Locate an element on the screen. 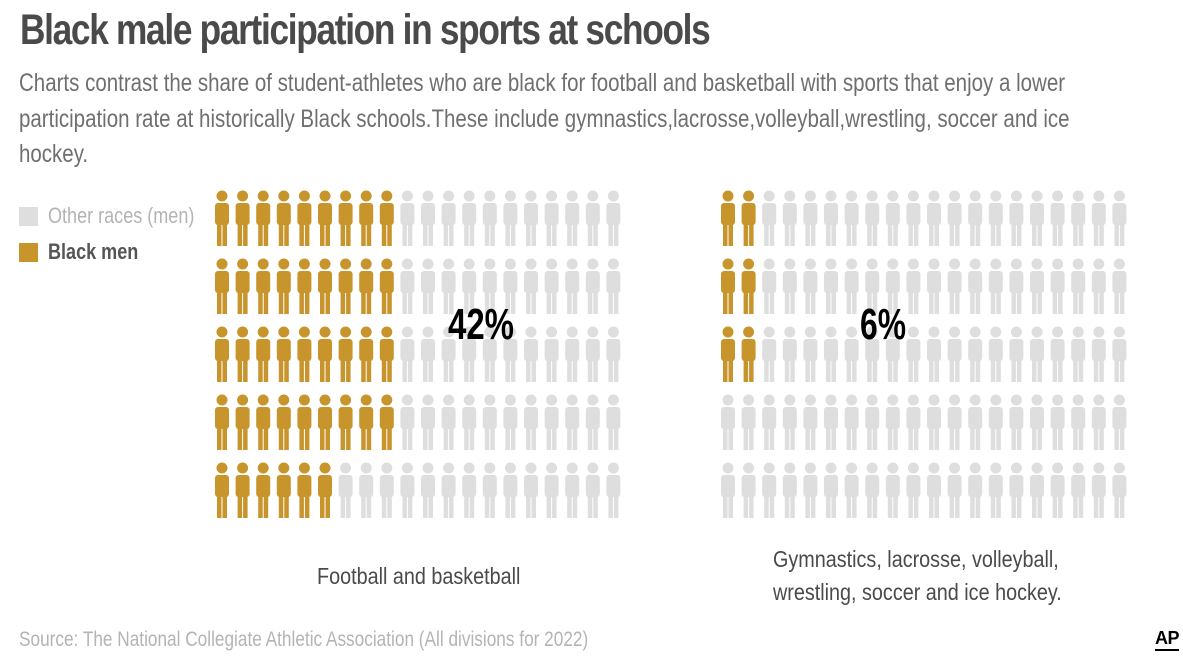  ap-logo: AP is located at coordinates (1167, 639).